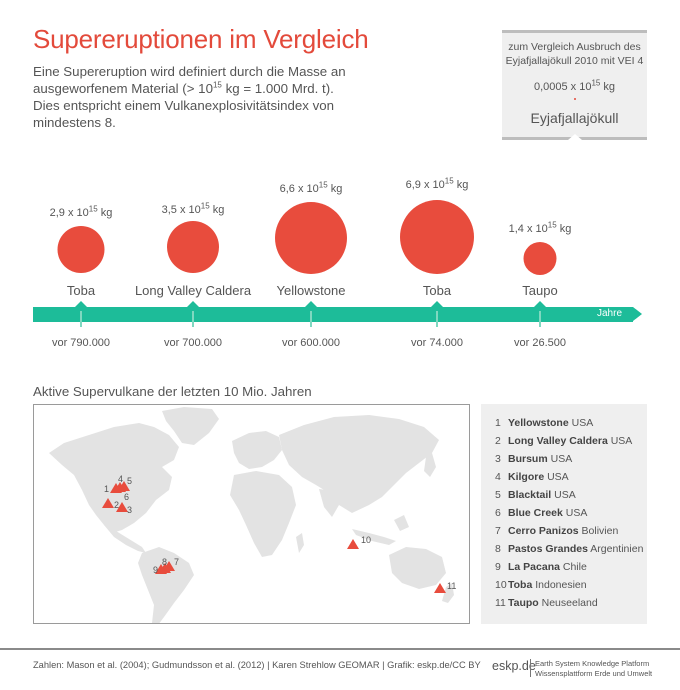 This screenshot has width=680, height=690. Describe the element at coordinates (155, 570) in the screenshot. I see `svg-text: 9` at that location.